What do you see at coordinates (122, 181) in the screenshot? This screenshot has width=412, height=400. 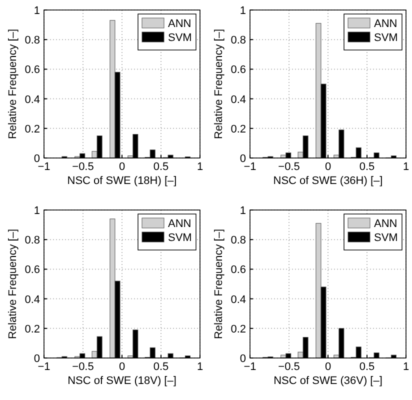 I see `x-axis-title: NSC of SWE (18H) [–]` at bounding box center [122, 181].